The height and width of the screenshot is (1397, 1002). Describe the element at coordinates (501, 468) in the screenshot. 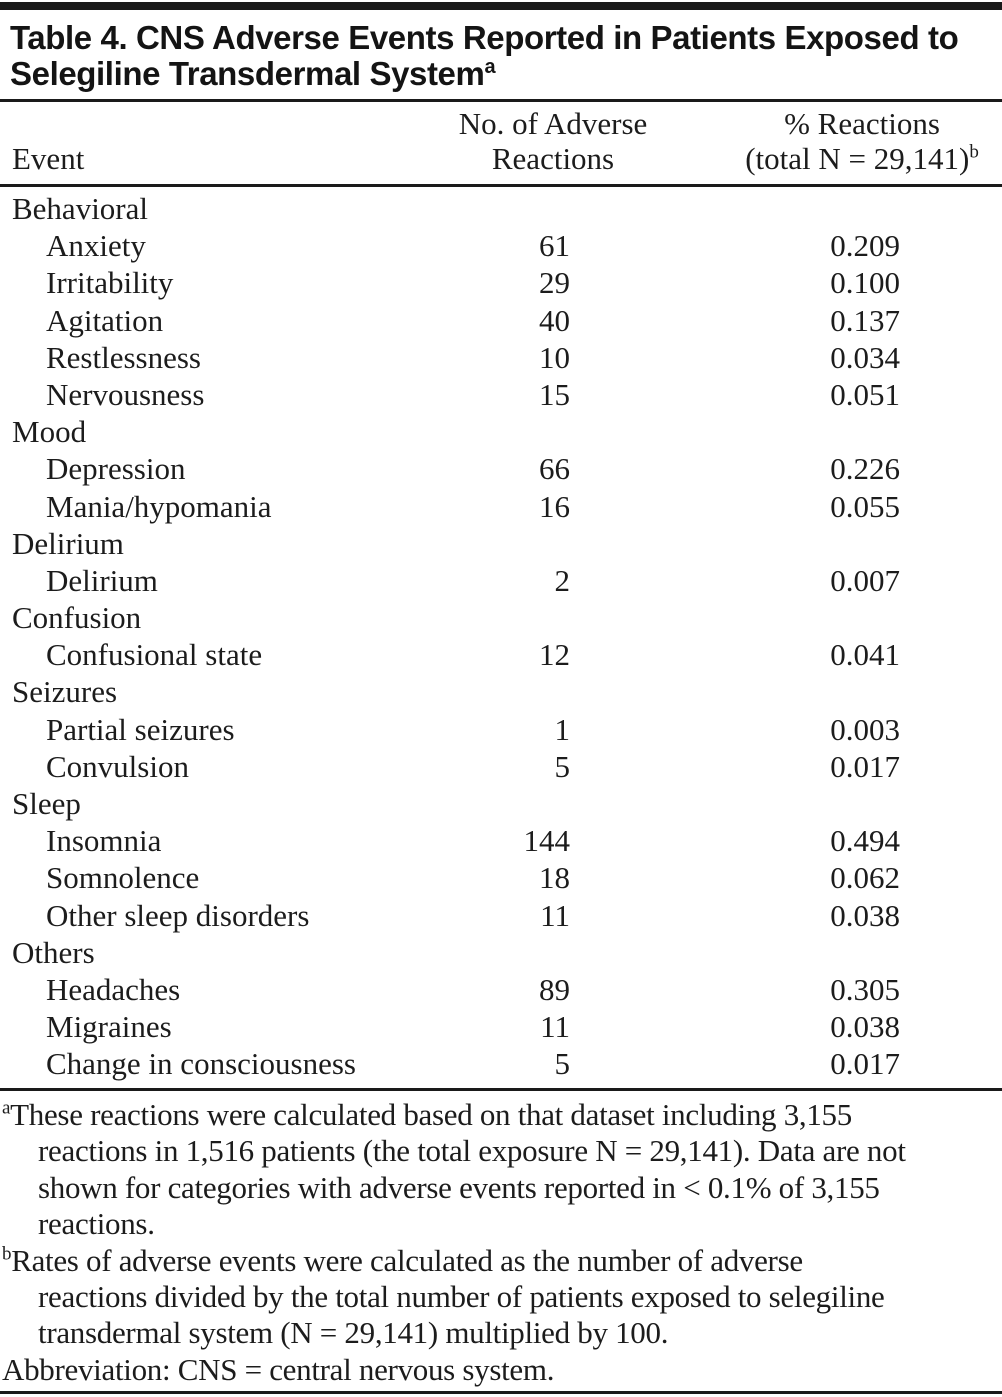

I see `table-row: Depression 66 0.226` at that location.